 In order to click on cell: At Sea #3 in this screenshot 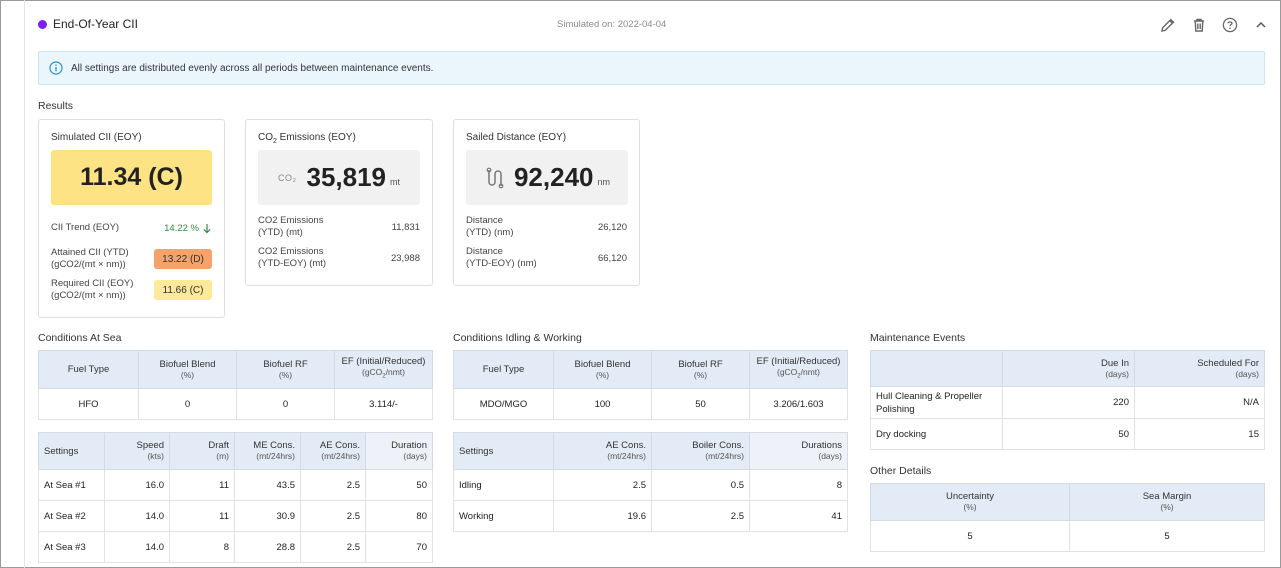, I will do `click(71, 547)`.